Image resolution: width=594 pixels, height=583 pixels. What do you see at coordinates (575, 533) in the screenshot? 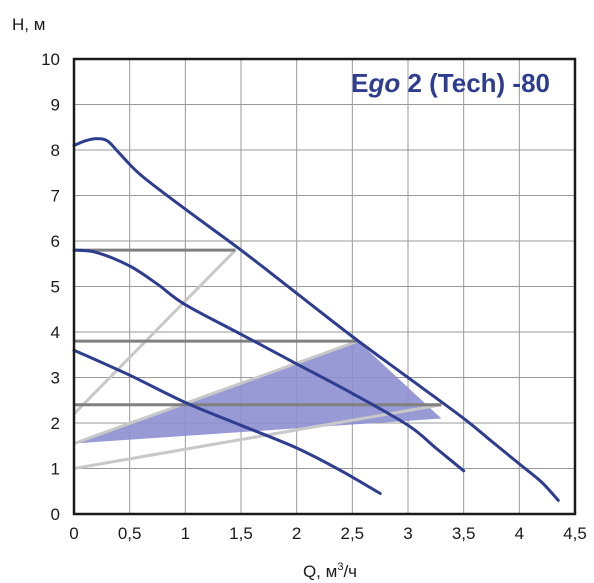
I see `x-tick-label: 4,5` at bounding box center [575, 533].